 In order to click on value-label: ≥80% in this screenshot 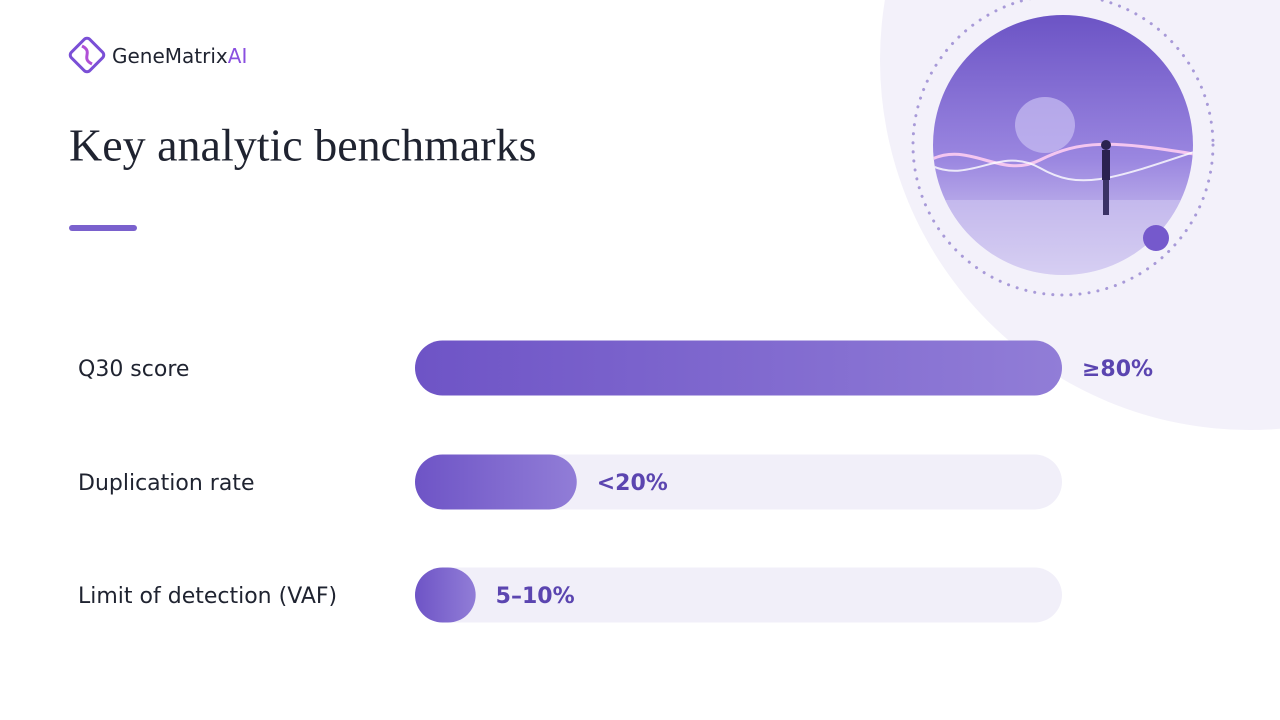, I will do `click(1117, 369)`.